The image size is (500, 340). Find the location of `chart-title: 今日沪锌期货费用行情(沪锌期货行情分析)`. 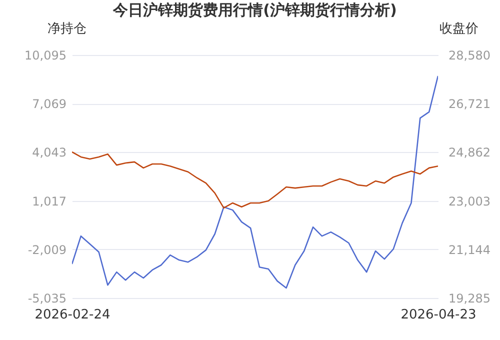

chart-title: 今日沪锌期货费用行情(沪锌期货行情分析) is located at coordinates (254, 10).